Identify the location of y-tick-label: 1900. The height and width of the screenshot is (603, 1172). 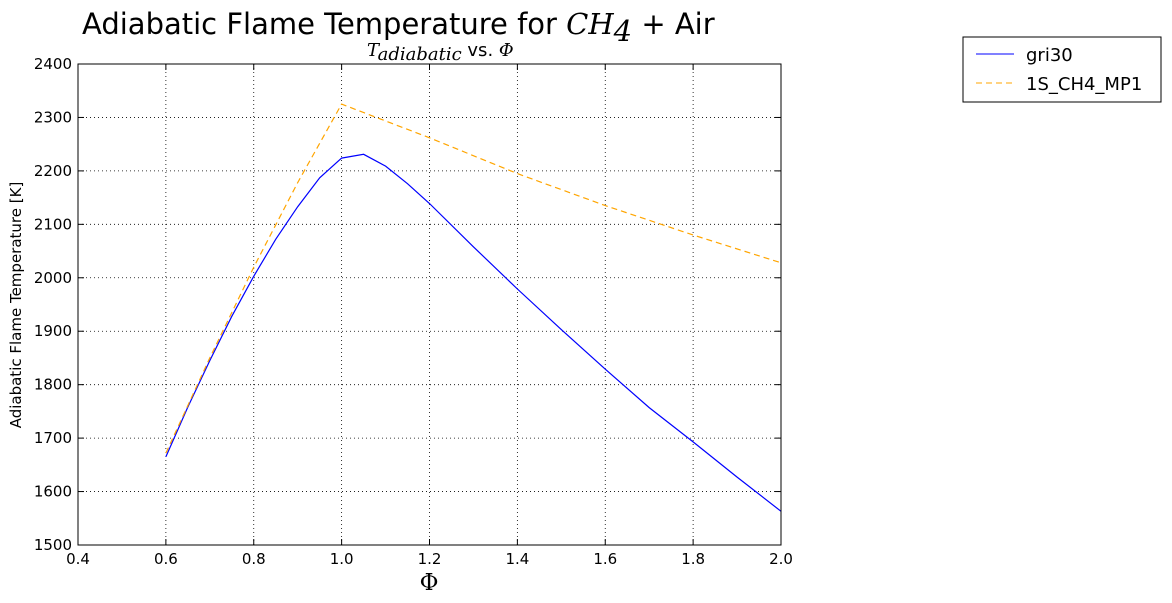
(53, 331).